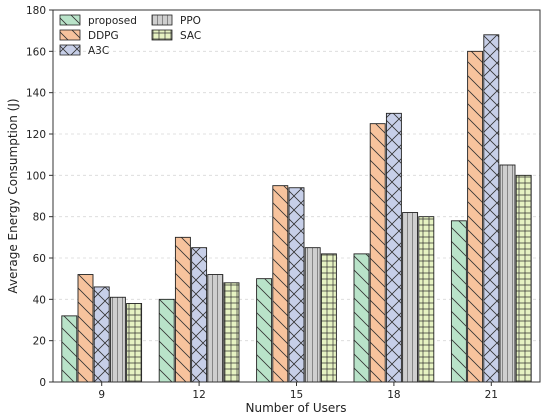  What do you see at coordinates (190, 36) in the screenshot?
I see `legend-label-sac: SAC` at bounding box center [190, 36].